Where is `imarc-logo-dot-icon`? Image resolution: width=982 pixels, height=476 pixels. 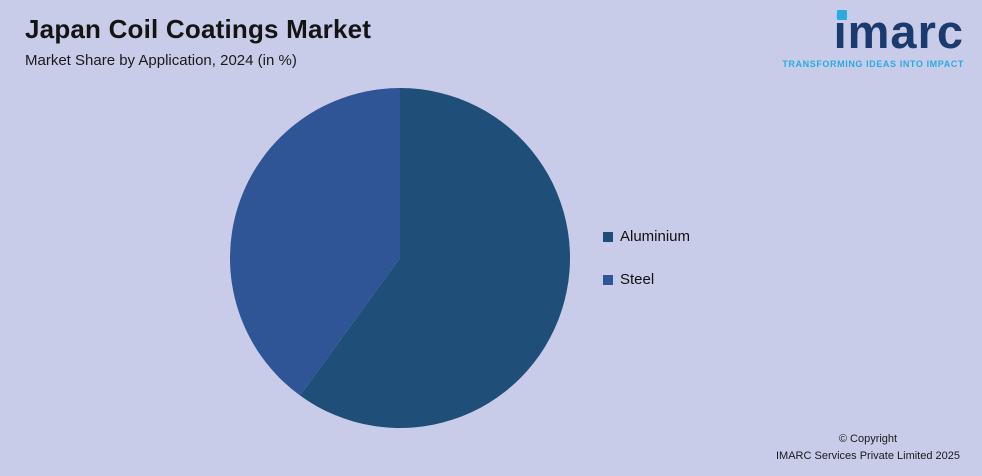 imarc-logo-dot-icon is located at coordinates (841, 15).